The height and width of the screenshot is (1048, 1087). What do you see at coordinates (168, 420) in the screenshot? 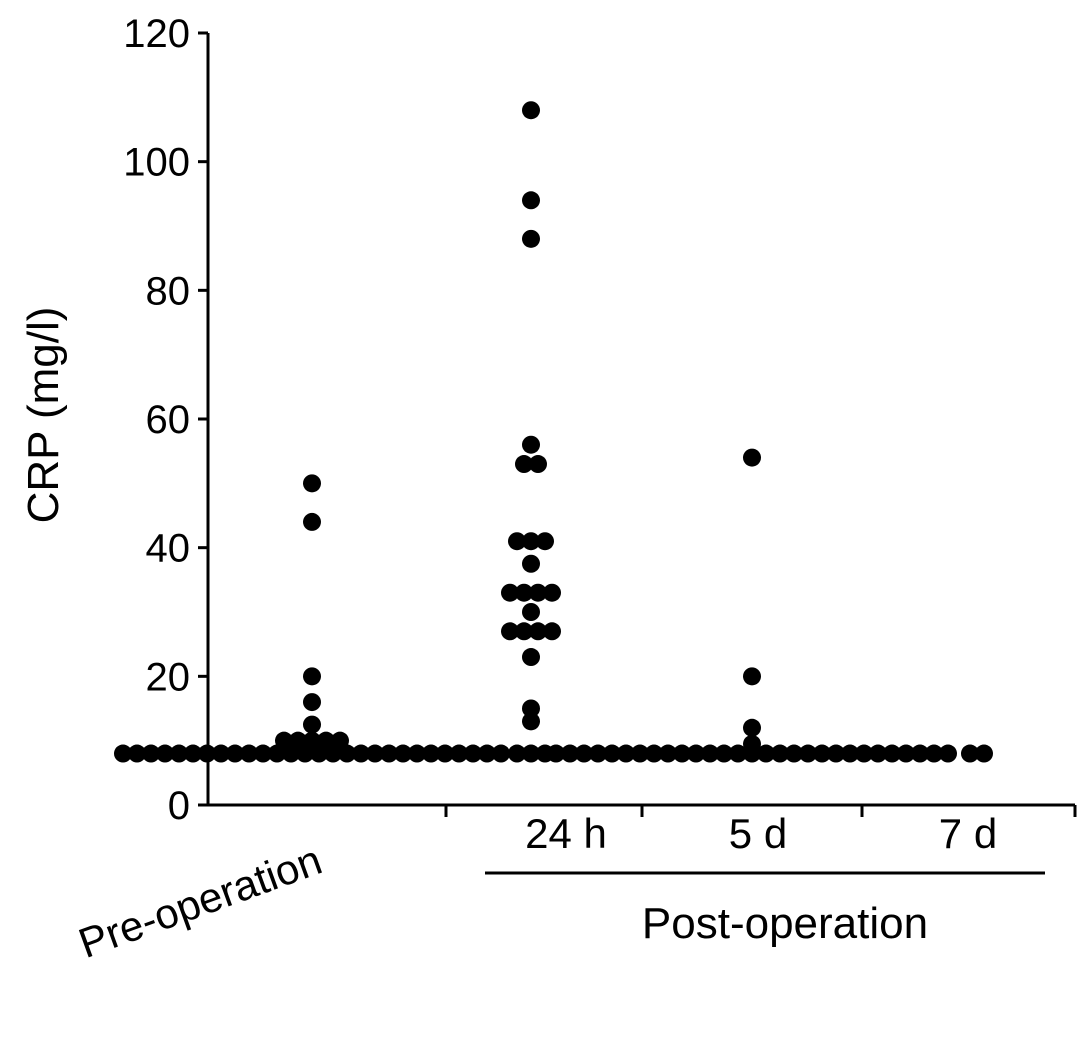
I see `y-tick-label-60: 60` at bounding box center [168, 420].